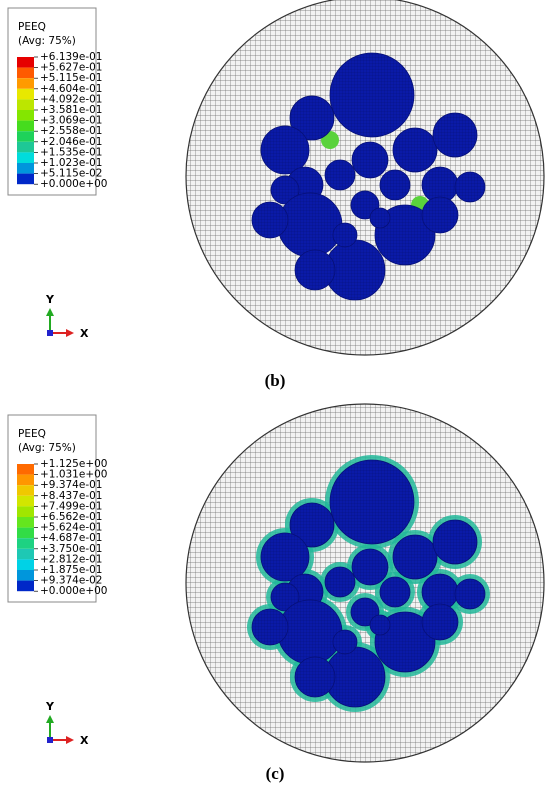  I want to click on legend-label: +9.374e-02, so click(71, 581).